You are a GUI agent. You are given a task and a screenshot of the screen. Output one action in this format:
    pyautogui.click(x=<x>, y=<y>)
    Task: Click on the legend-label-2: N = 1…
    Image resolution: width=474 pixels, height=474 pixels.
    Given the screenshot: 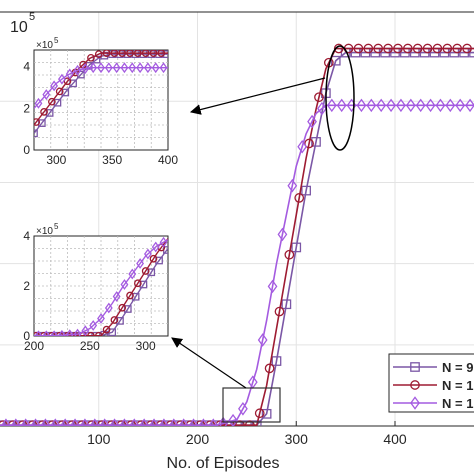 What is the action you would take?
    pyautogui.click(x=458, y=385)
    